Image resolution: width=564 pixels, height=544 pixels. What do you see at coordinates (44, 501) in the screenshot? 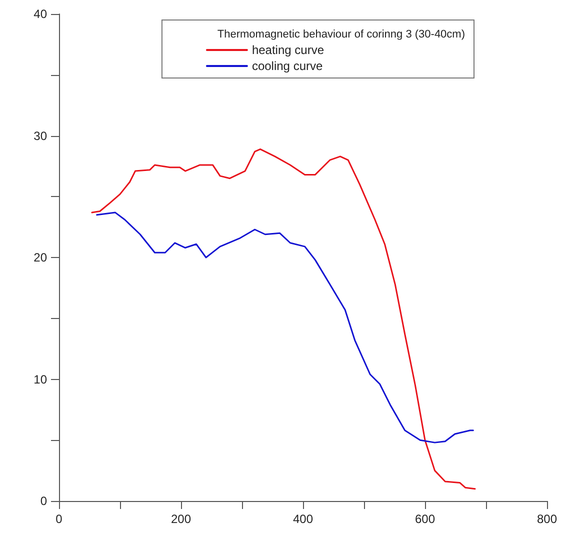
I see `y-tick-label: 0` at bounding box center [44, 501].